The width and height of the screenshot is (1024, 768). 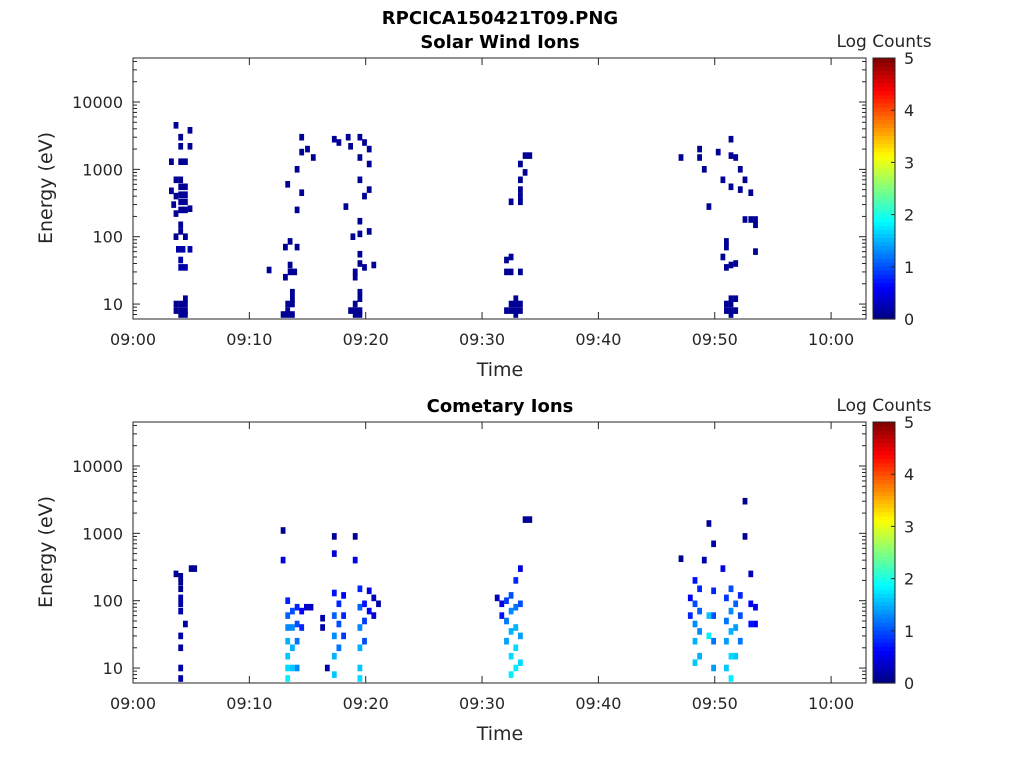 What do you see at coordinates (909, 422) in the screenshot?
I see `colorbar-tick-label: 5` at bounding box center [909, 422].